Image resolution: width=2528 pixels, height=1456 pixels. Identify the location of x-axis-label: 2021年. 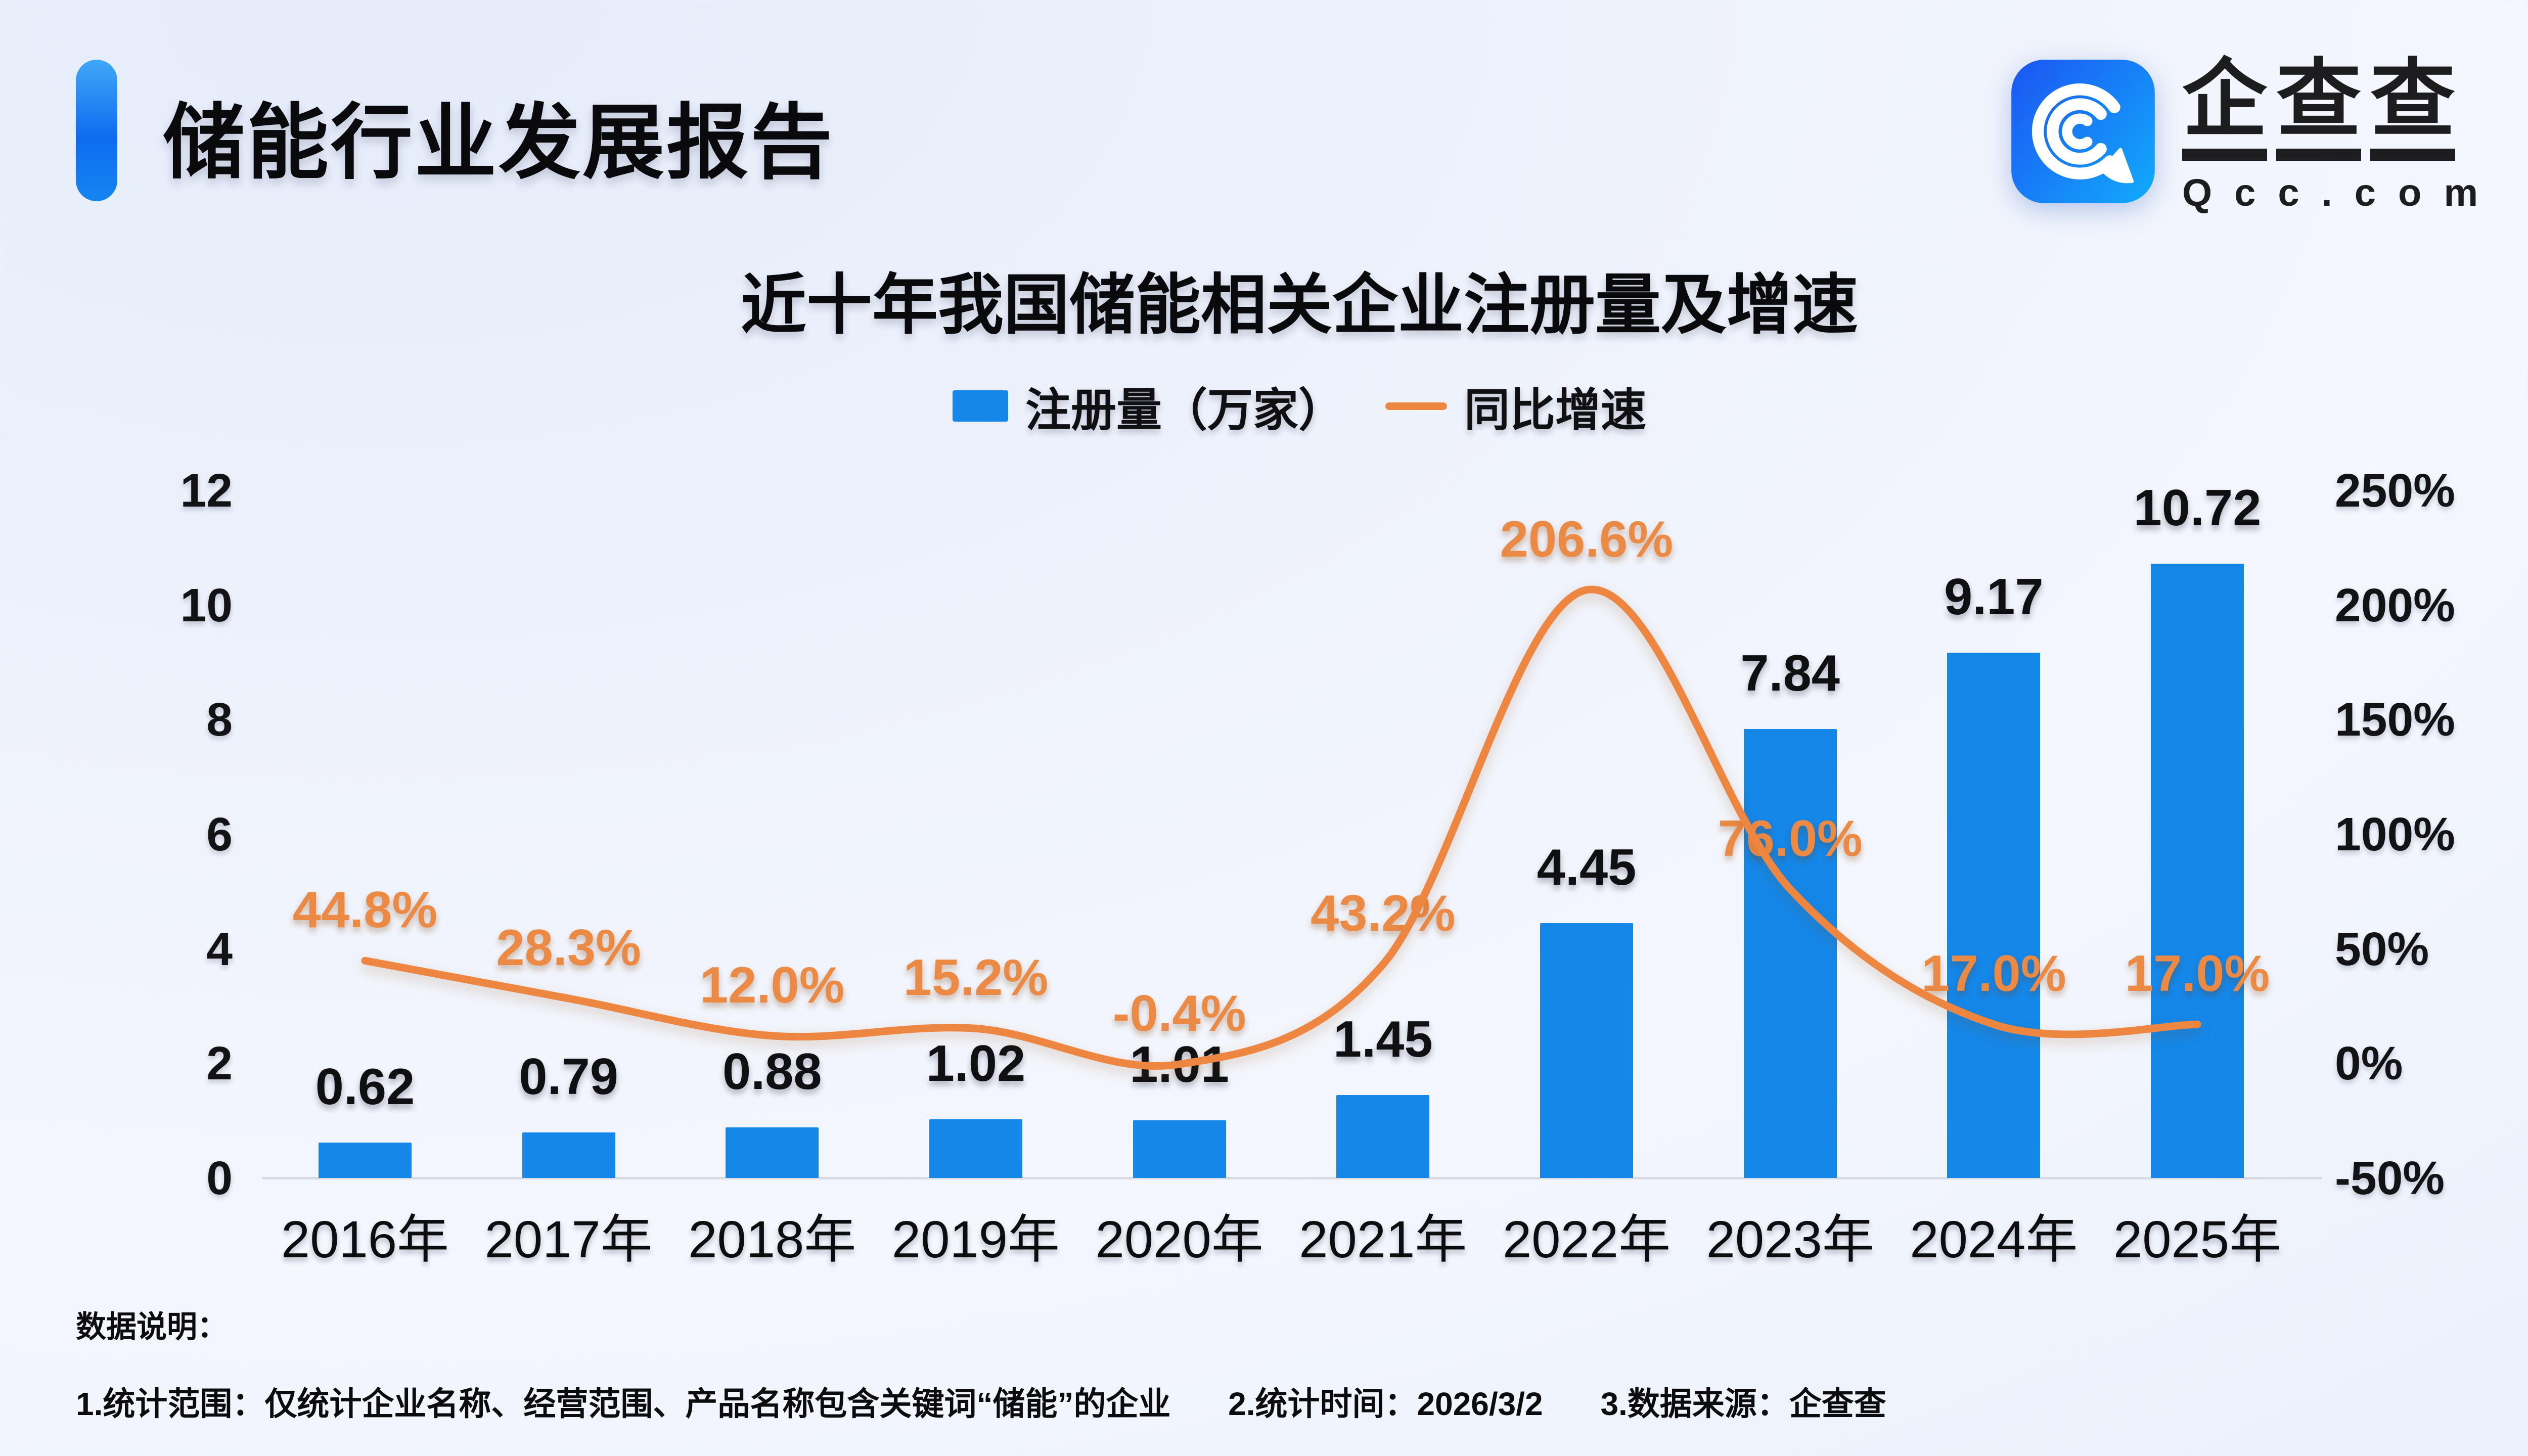
(1383, 1239).